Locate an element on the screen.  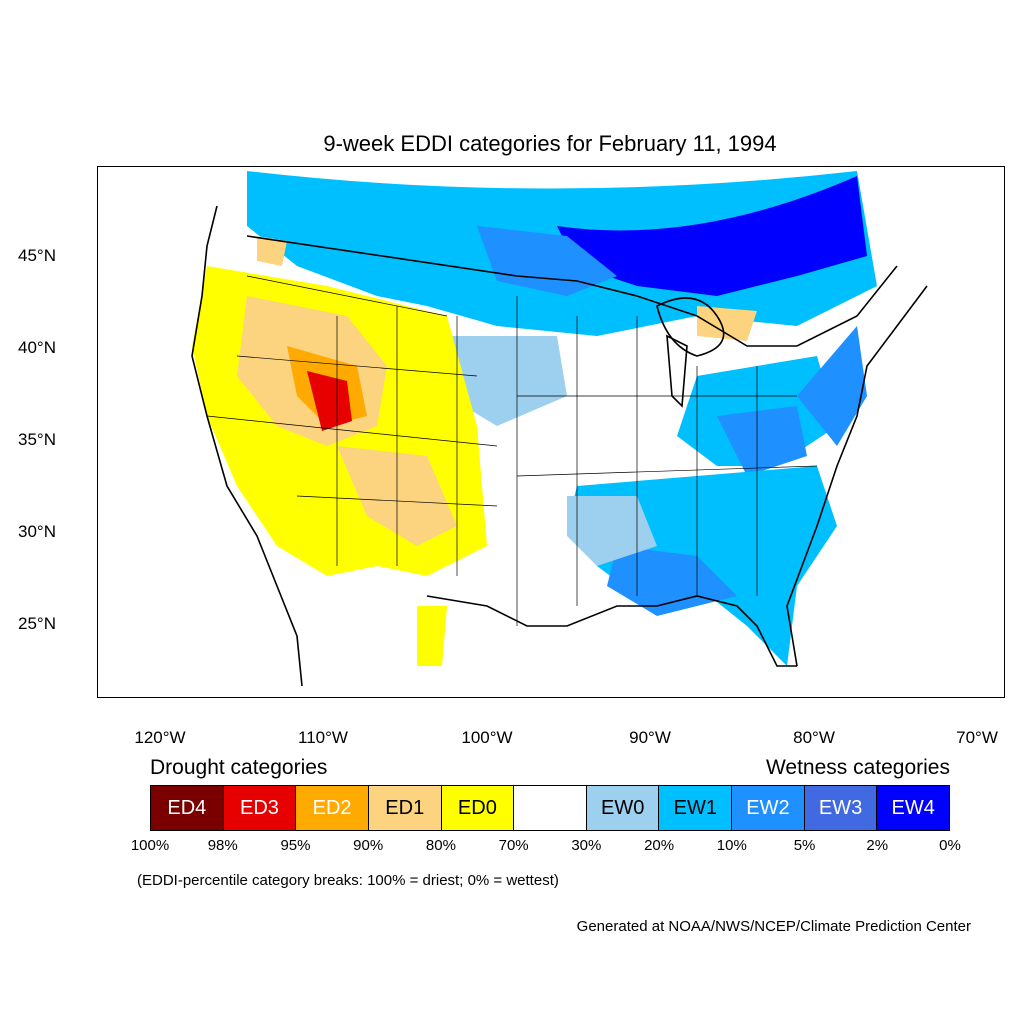
legend-swatch-neutral is located at coordinates (550, 808).